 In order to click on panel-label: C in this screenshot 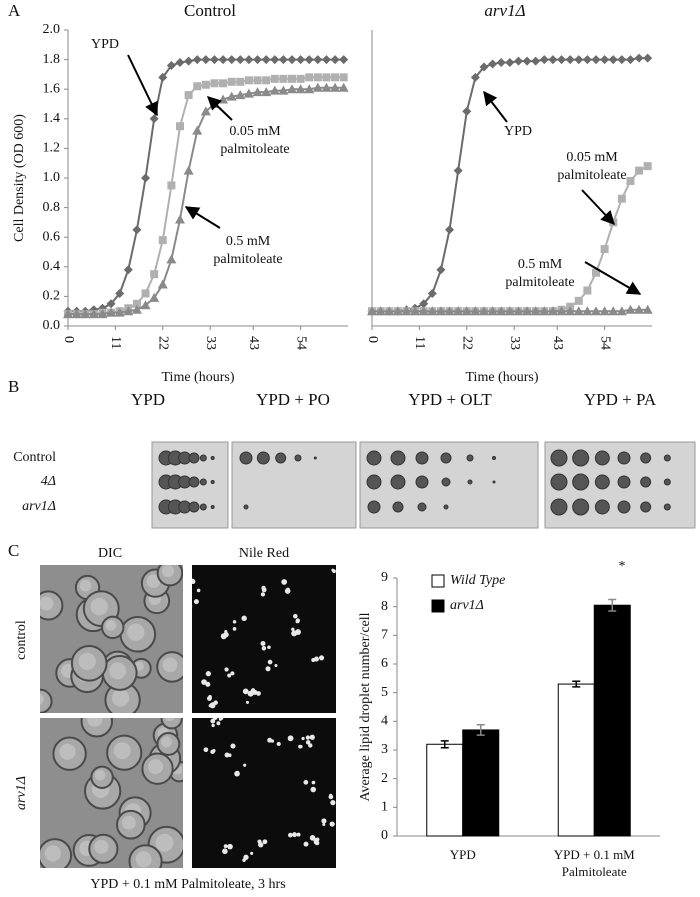, I will do `click(13, 550)`.